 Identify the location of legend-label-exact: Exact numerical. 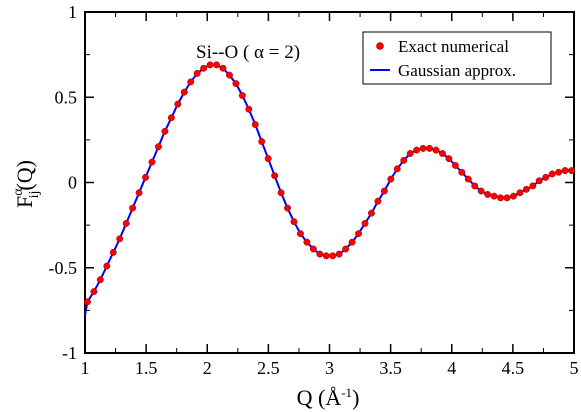
(453, 46).